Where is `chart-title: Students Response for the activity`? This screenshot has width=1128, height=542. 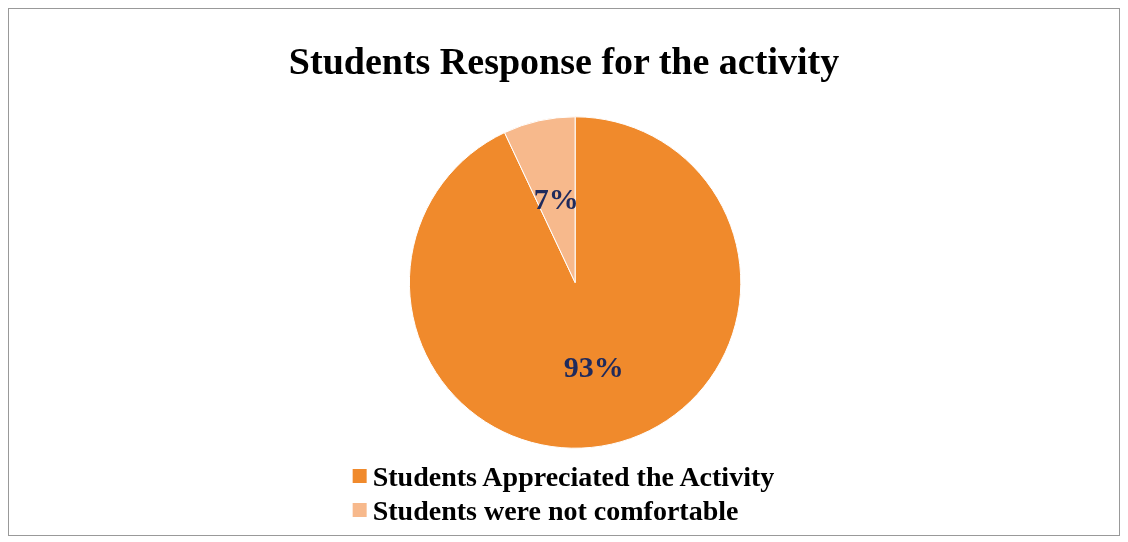
chart-title: Students Response for the activity is located at coordinates (564, 61).